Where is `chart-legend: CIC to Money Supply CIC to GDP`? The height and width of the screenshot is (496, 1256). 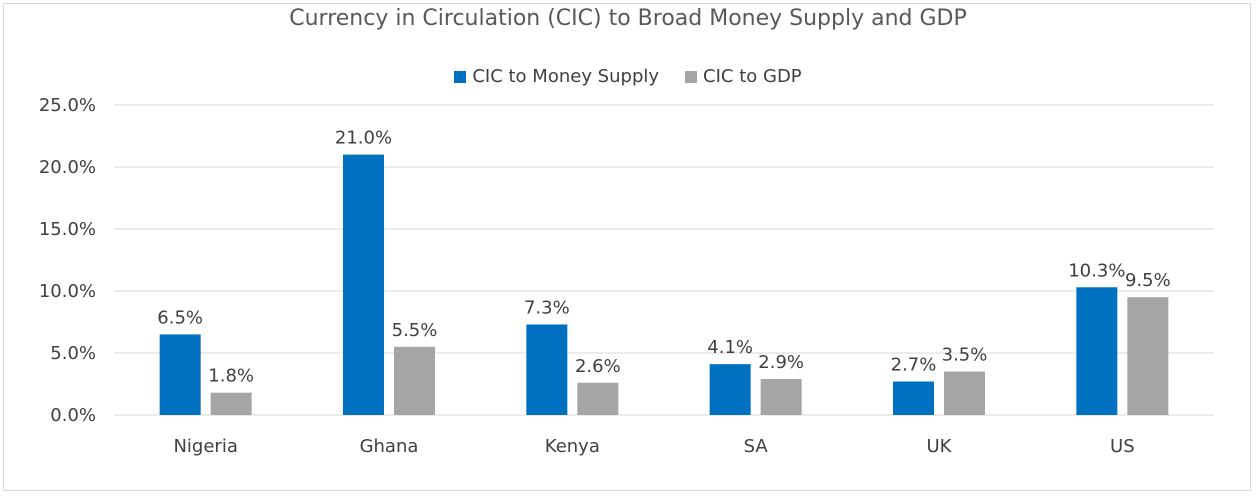 chart-legend: CIC to Money Supply CIC to GDP is located at coordinates (628, 76).